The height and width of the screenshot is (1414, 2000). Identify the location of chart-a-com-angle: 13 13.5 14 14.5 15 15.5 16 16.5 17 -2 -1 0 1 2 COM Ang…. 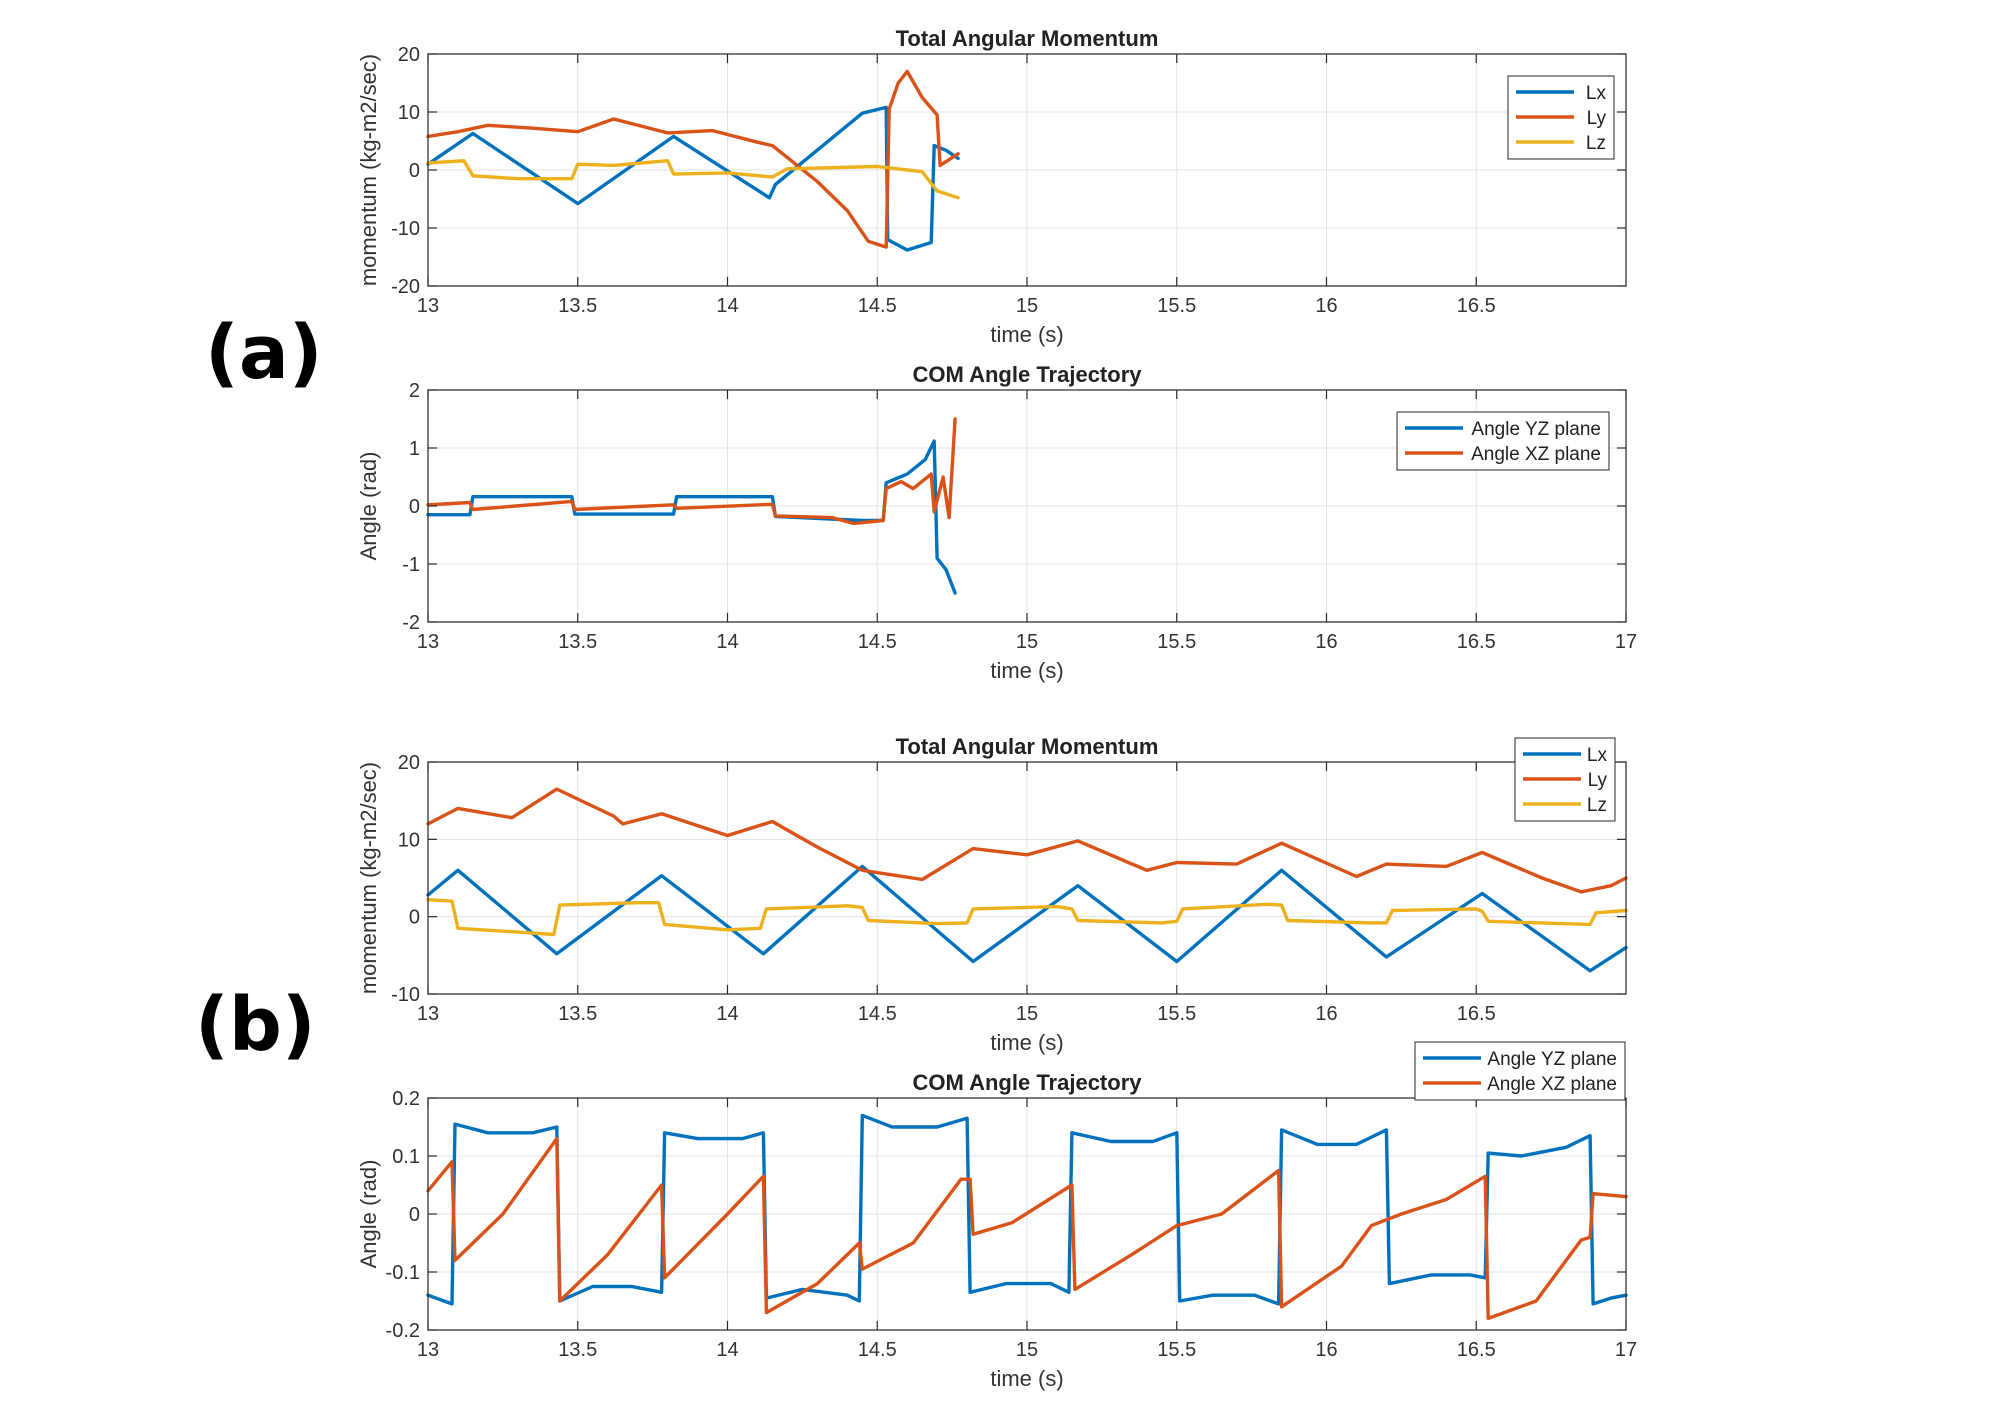
(996, 522).